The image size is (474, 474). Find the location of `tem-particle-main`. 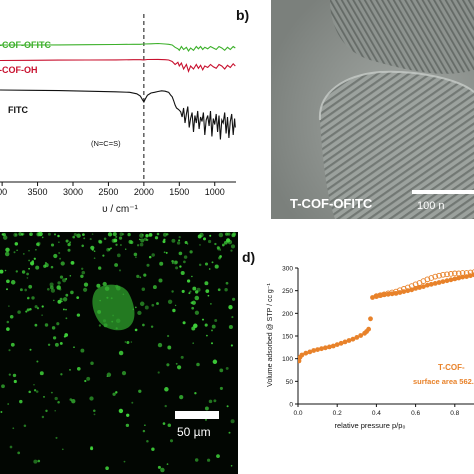

tem-particle-main is located at coordinates (396, 145).